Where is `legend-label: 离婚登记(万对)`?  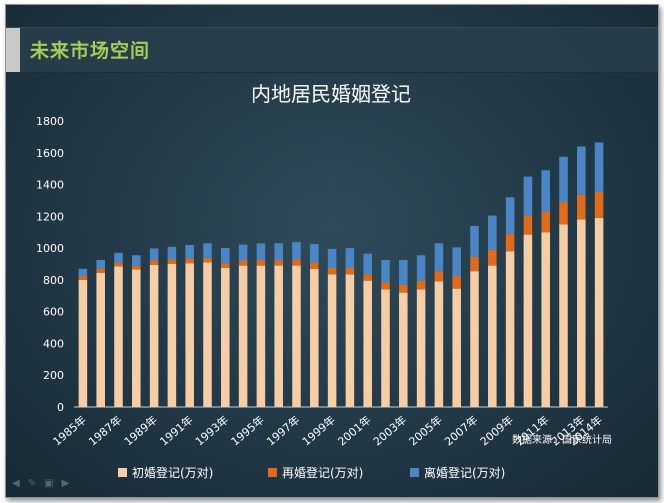
legend-label: 离婚登记(万对) is located at coordinates (464, 472).